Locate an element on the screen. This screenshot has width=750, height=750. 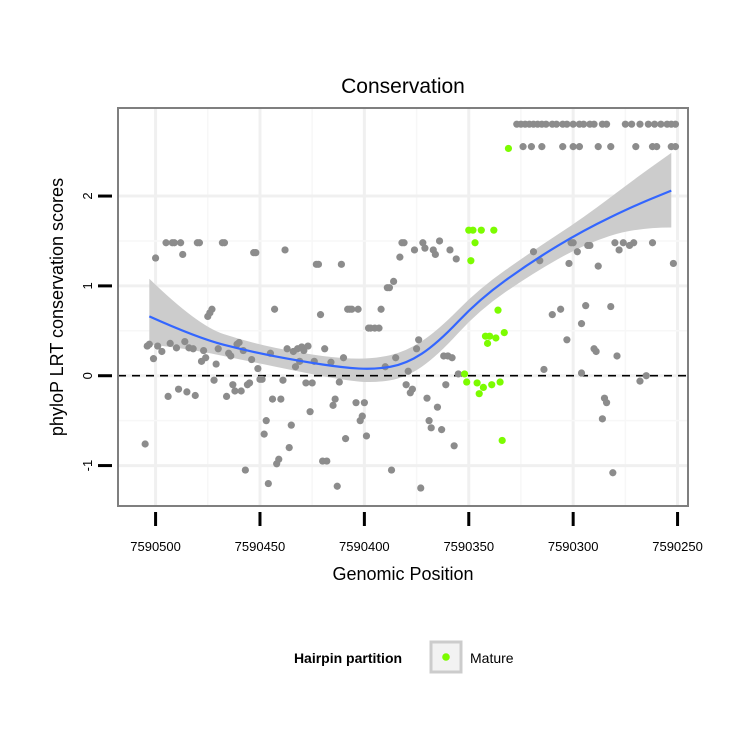
x-axis-label: Genomic Position is located at coordinates (402, 574).